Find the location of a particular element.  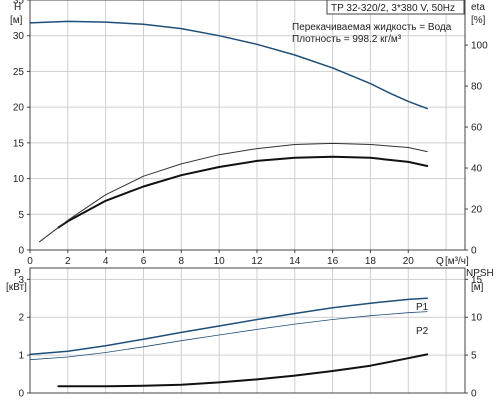

head-axis-label: H is located at coordinates (17, 7).